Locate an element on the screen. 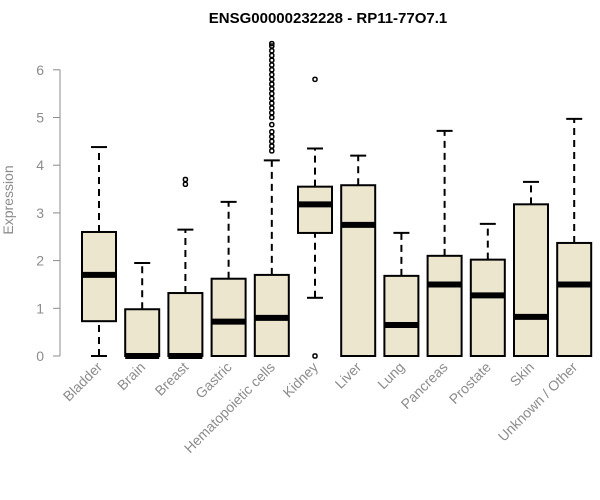  box-group-breast is located at coordinates (185, 267).